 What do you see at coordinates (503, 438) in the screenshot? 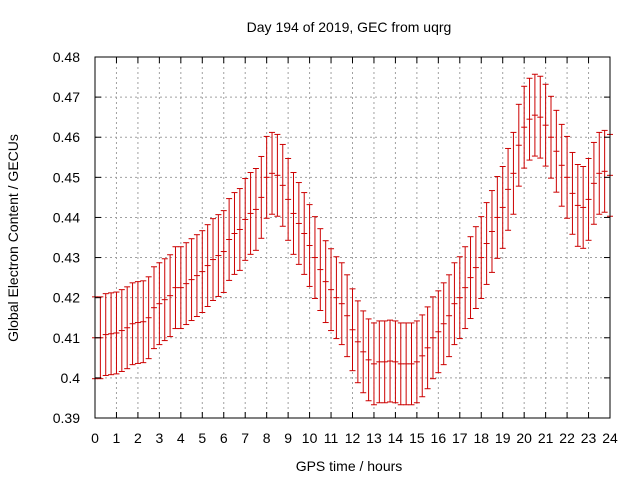
I see `x-tick-label: 19` at bounding box center [503, 438].